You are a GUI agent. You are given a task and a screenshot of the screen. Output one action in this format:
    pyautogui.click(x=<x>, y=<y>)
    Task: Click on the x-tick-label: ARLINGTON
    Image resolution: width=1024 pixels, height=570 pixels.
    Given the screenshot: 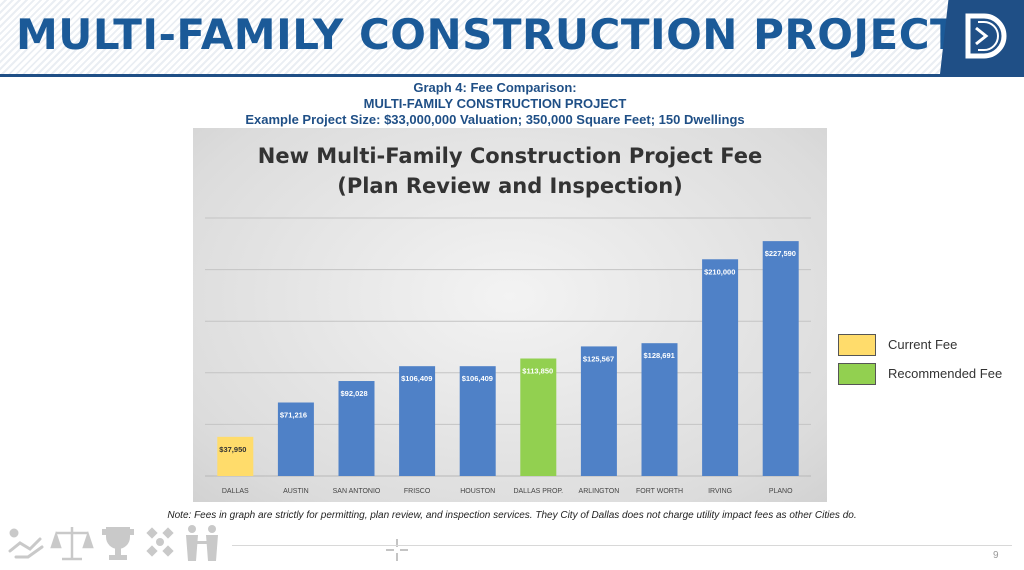 What is the action you would take?
    pyautogui.click(x=599, y=491)
    